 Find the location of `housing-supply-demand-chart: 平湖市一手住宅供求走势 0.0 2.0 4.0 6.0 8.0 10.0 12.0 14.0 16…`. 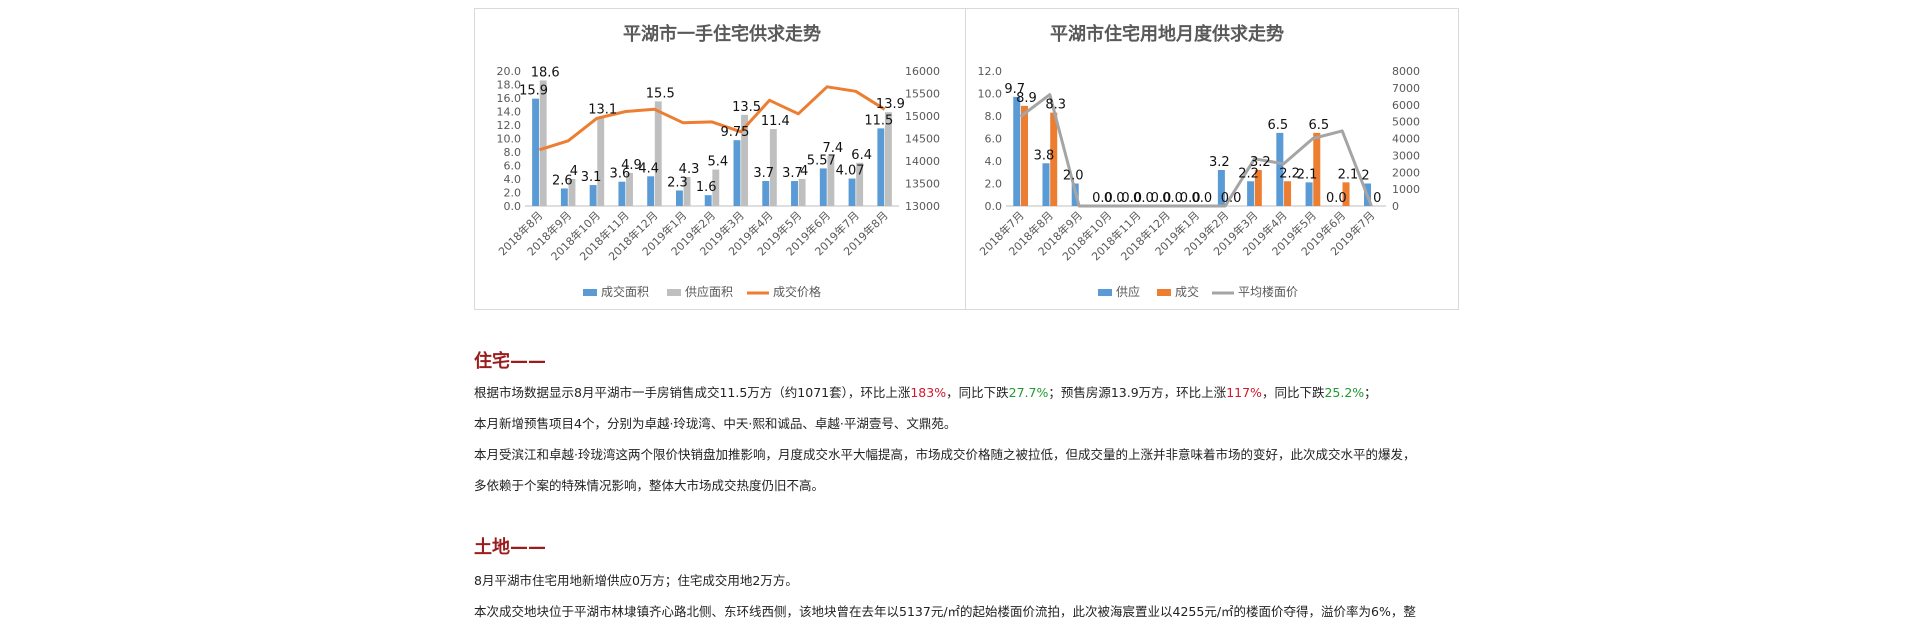

housing-supply-demand-chart: 平湖市一手住宅供求走势 0.0 2.0 4.0 6.0 8.0 10.0 12.0 14.0 16… is located at coordinates (721, 159).